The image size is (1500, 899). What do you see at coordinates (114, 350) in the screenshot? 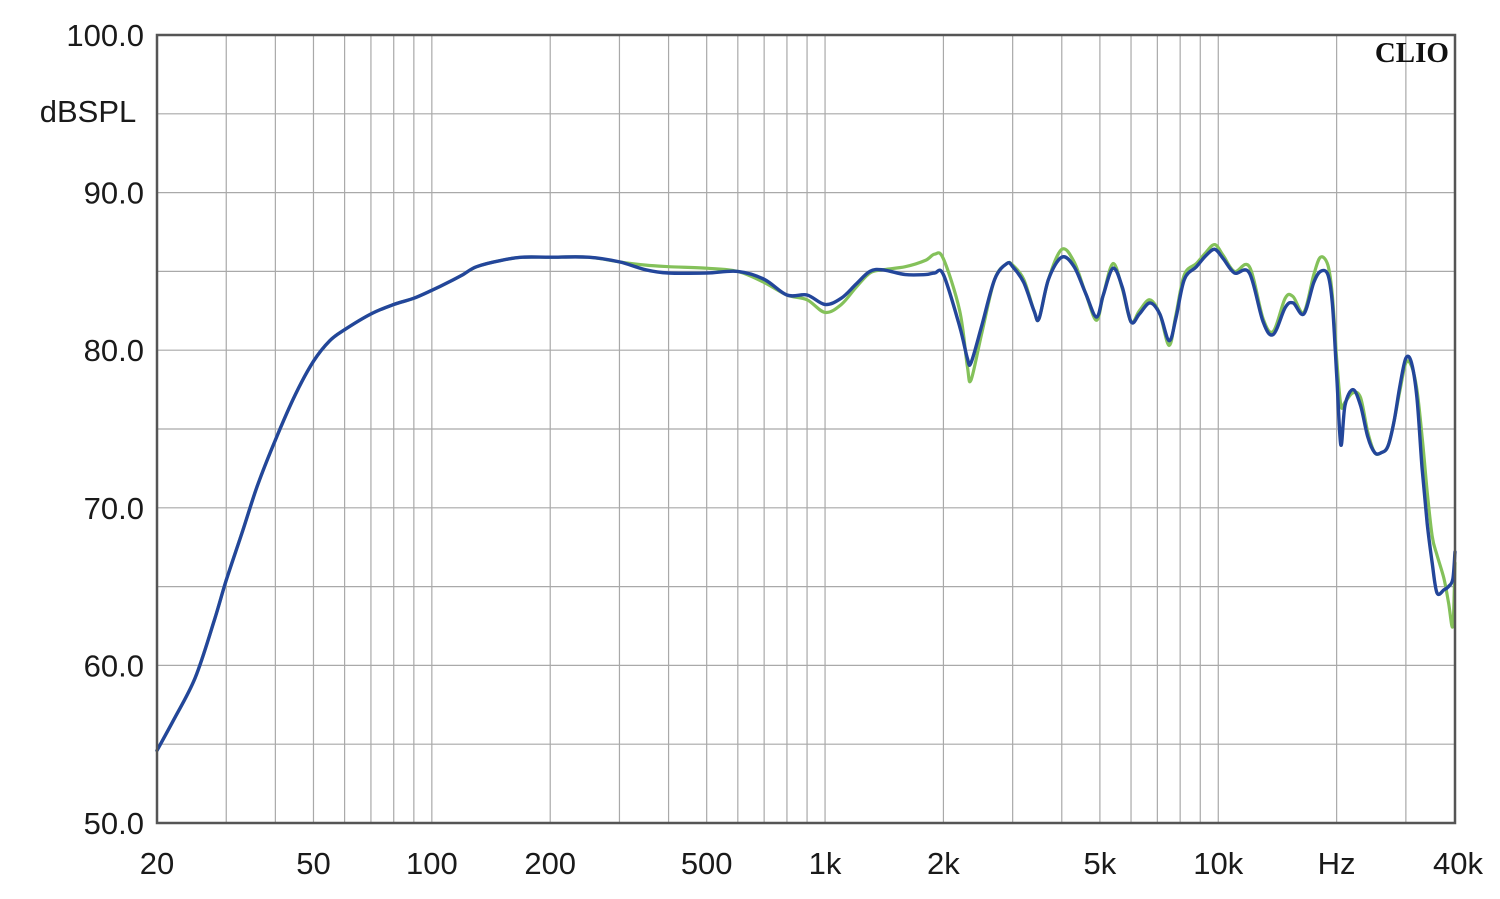
I see `y-tick-label: 80.0` at bounding box center [114, 350].